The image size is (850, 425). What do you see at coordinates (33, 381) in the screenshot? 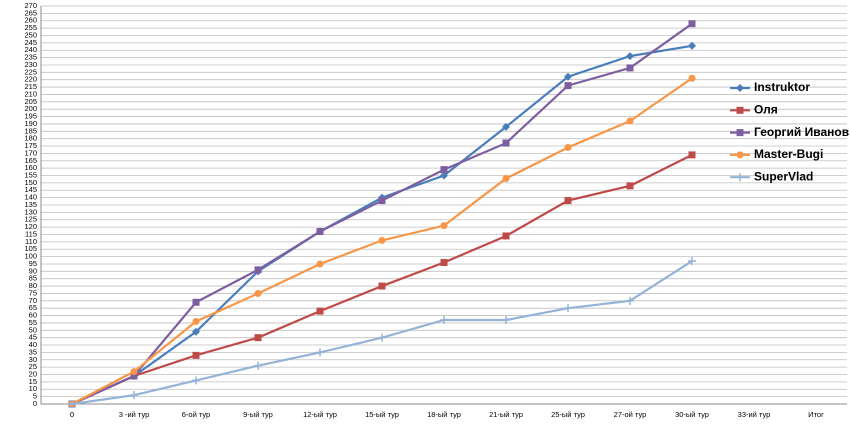
I see `y-tick-label: 15` at bounding box center [33, 381].